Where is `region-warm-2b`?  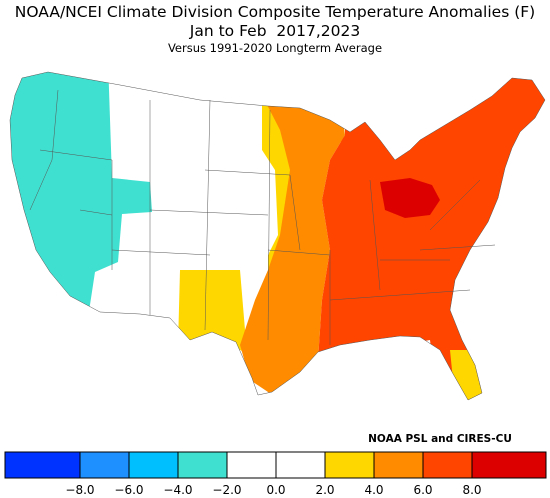
region-warm-2b is located at coordinates (317, 134).